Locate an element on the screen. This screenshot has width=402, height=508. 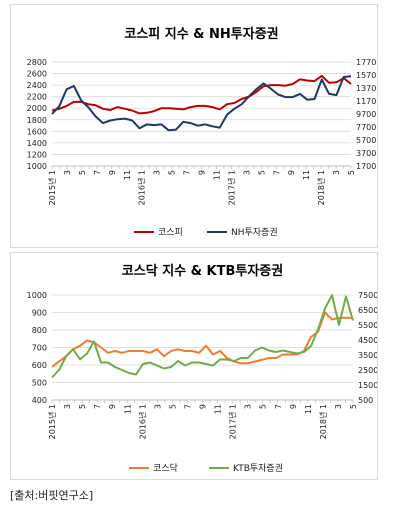
chart-title: 코스닥 지수 & KTB투자증권 is located at coordinates (202, 271).